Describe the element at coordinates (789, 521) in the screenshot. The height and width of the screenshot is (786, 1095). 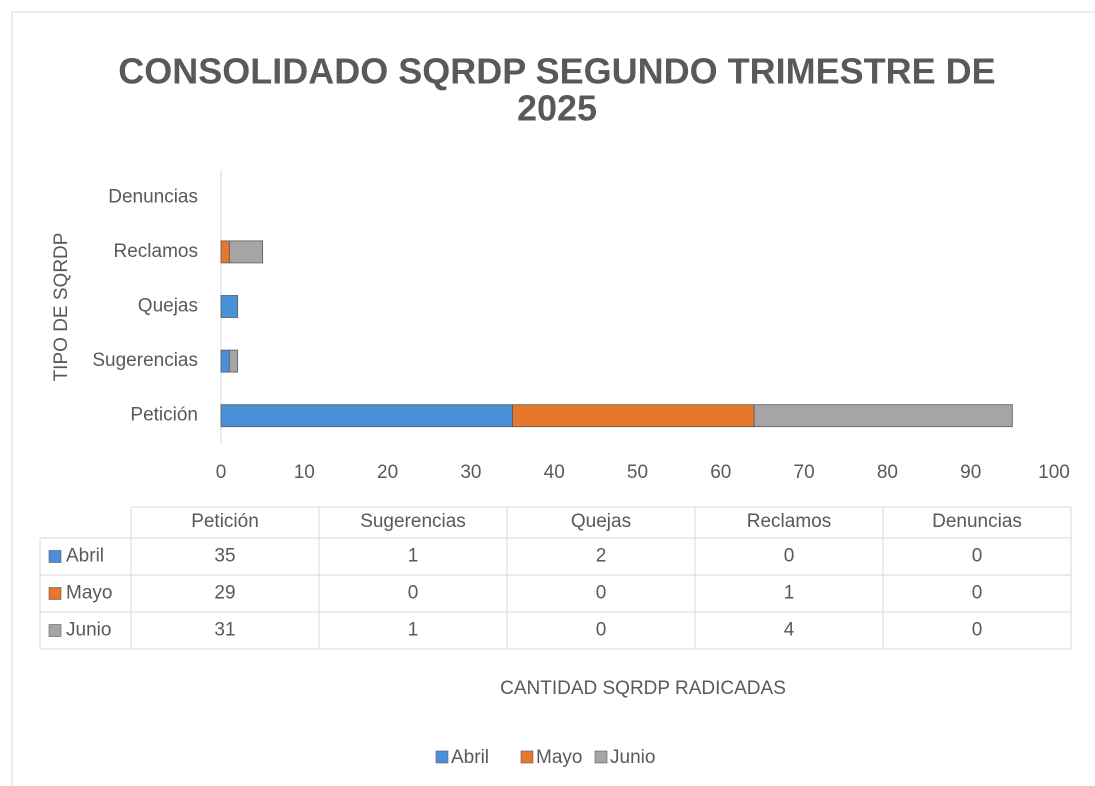
I see `table-header: Reclamos` at that location.